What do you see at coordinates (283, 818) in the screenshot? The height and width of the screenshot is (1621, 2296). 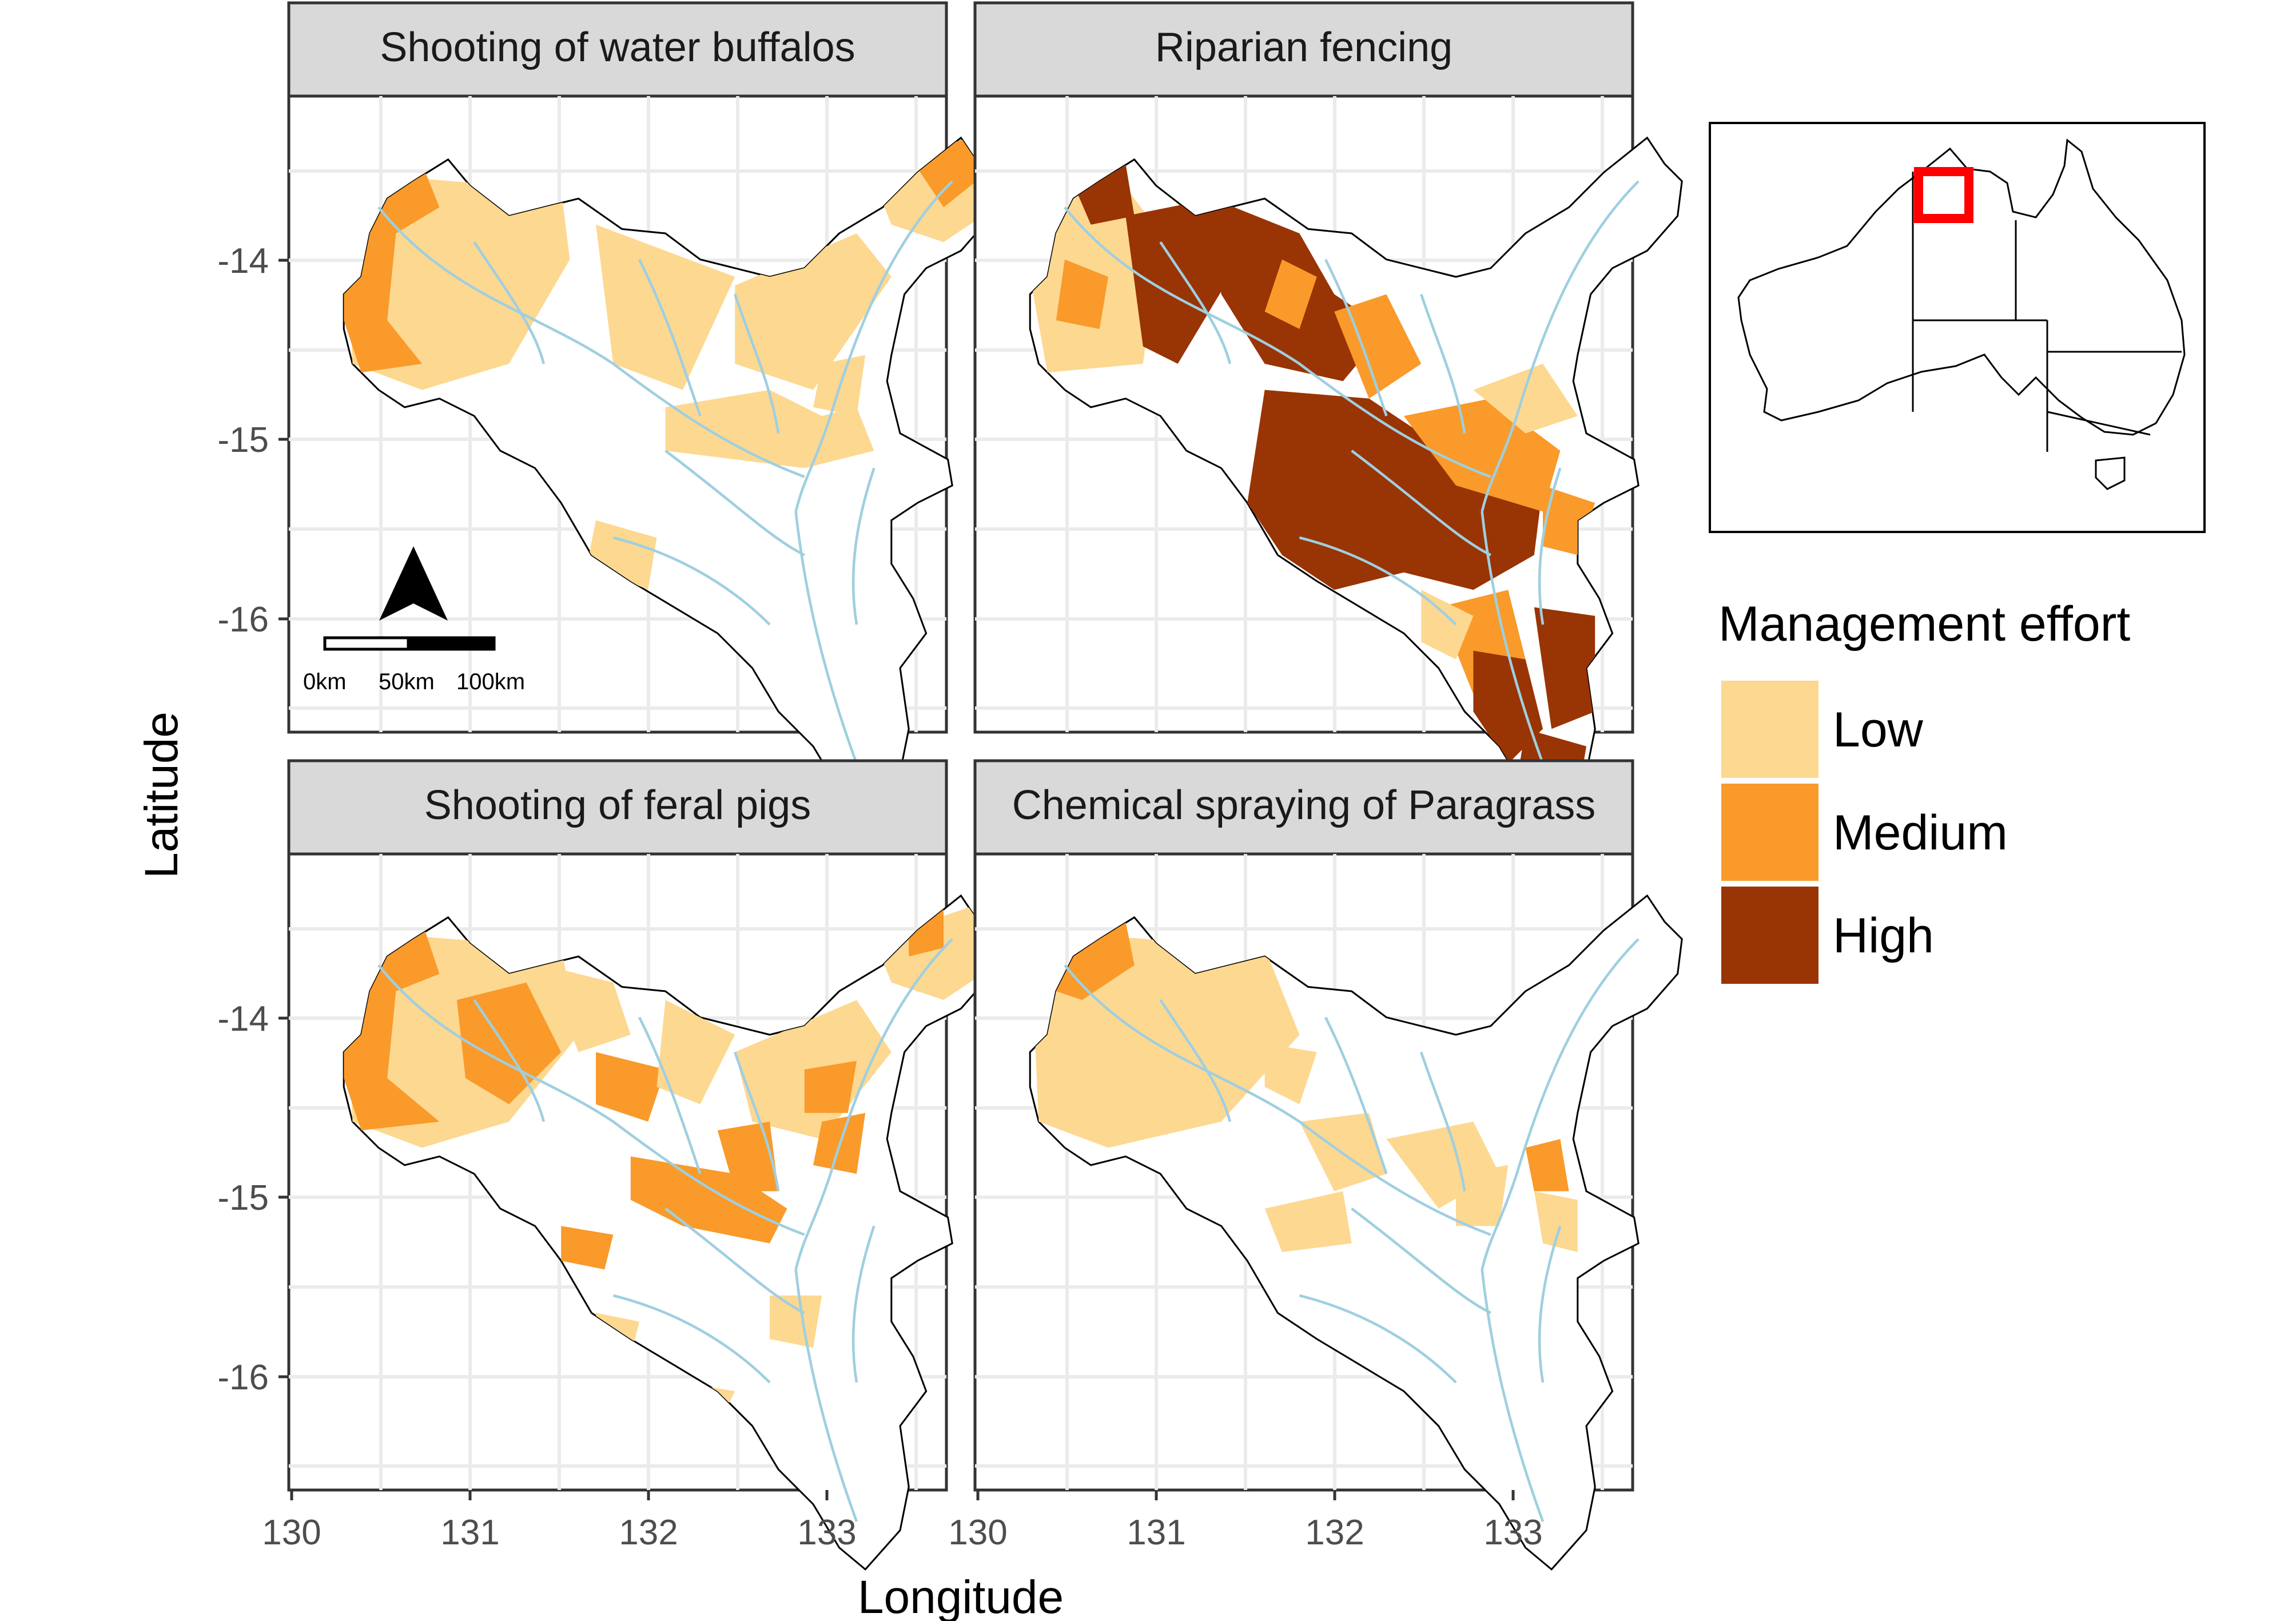 I see `y-ticks` at bounding box center [283, 818].